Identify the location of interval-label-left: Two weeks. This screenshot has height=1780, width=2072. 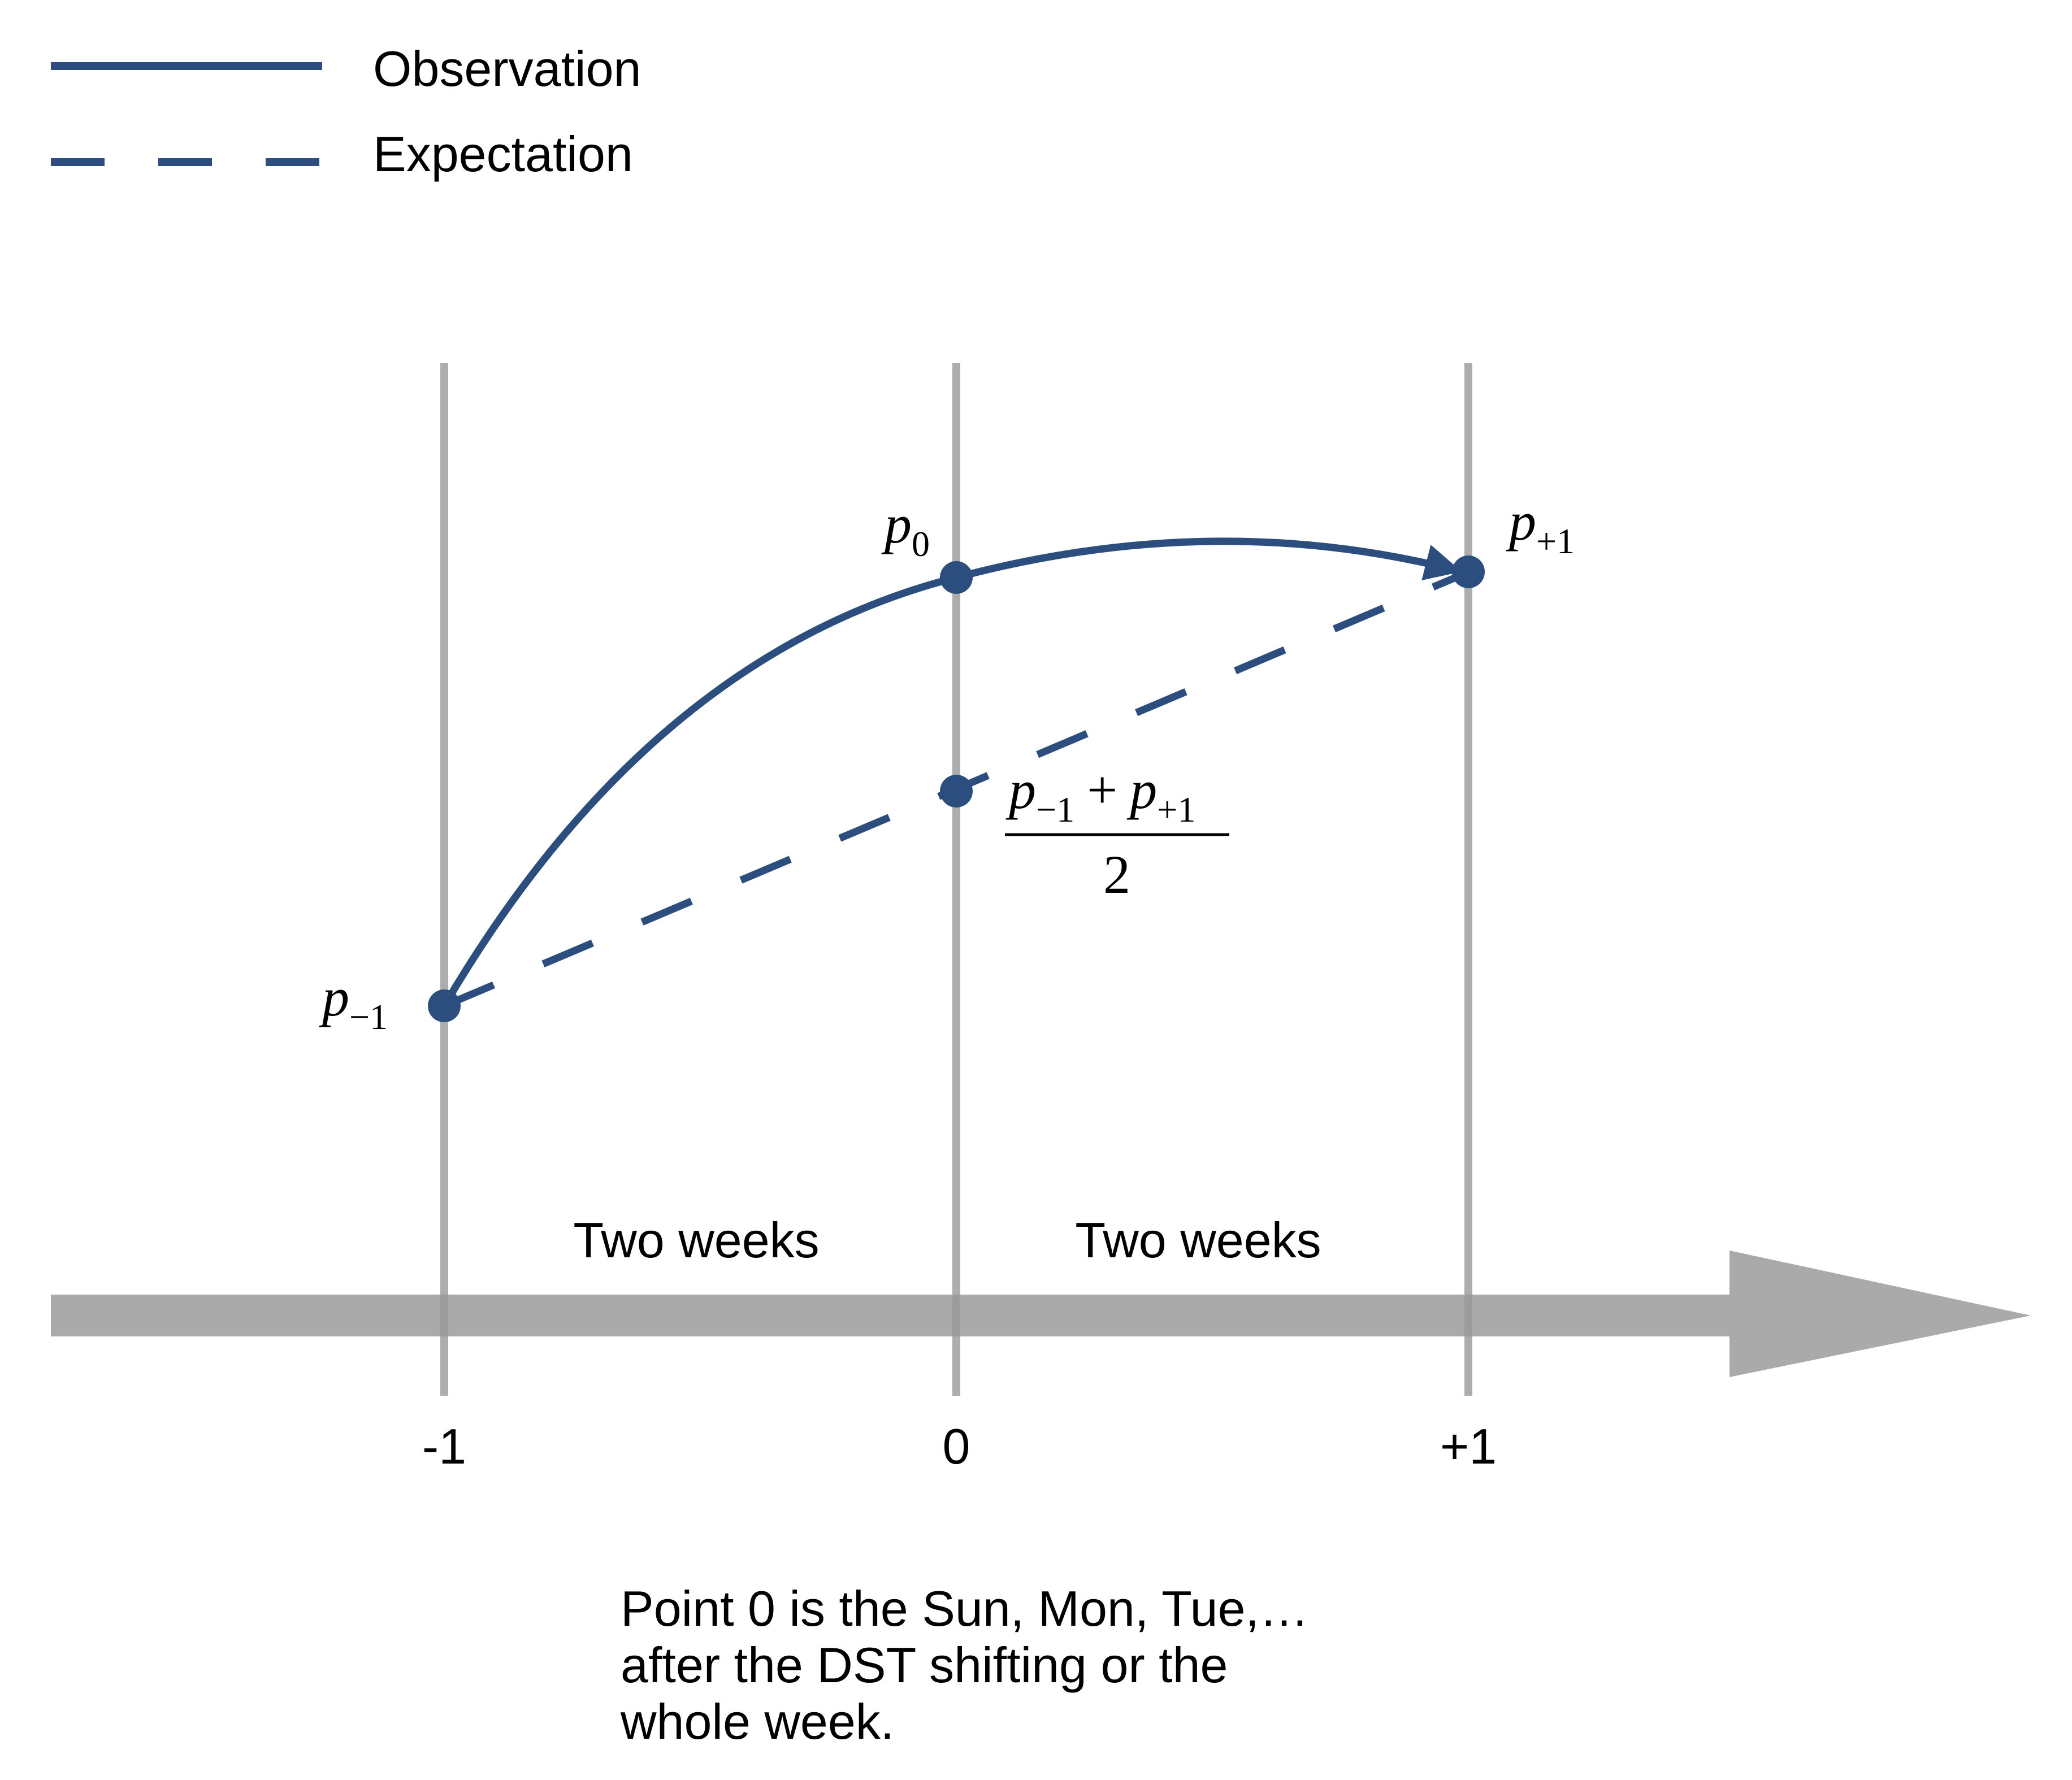
(696, 1240).